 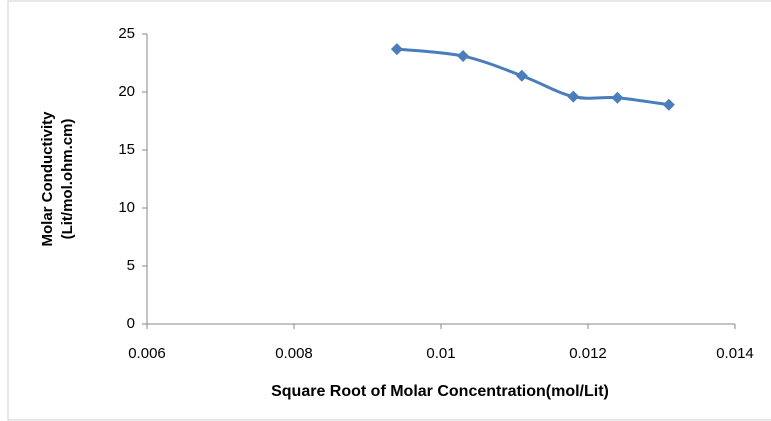 I want to click on y-axis-label: (Lit/mol.ohm.cm), so click(x=67, y=179).